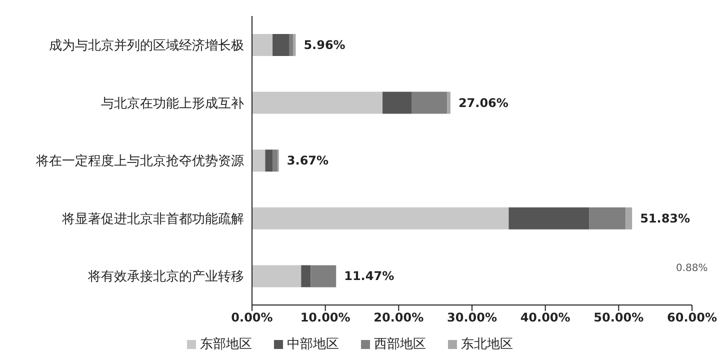  What do you see at coordinates (312, 344) in the screenshot?
I see `legend-label: 中部地区` at bounding box center [312, 344].